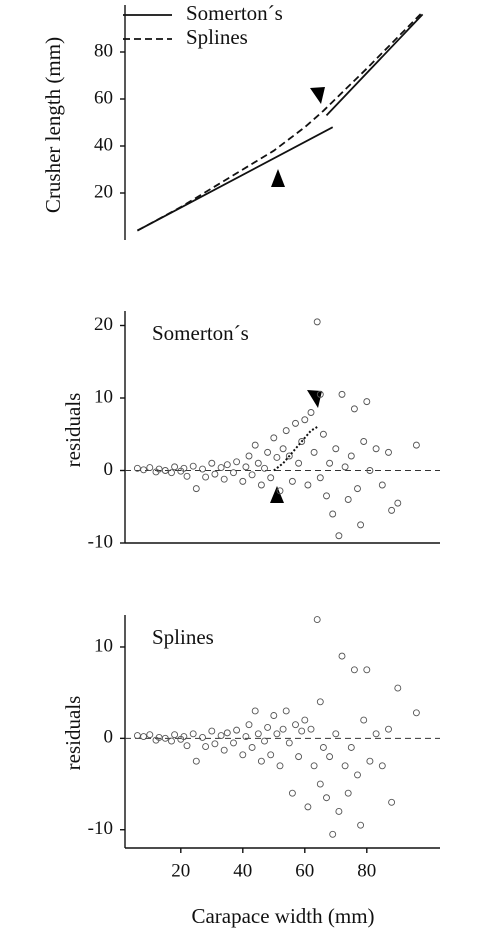  Describe the element at coordinates (103, 645) in the screenshot. I see `y-tick-label: 10` at that location.